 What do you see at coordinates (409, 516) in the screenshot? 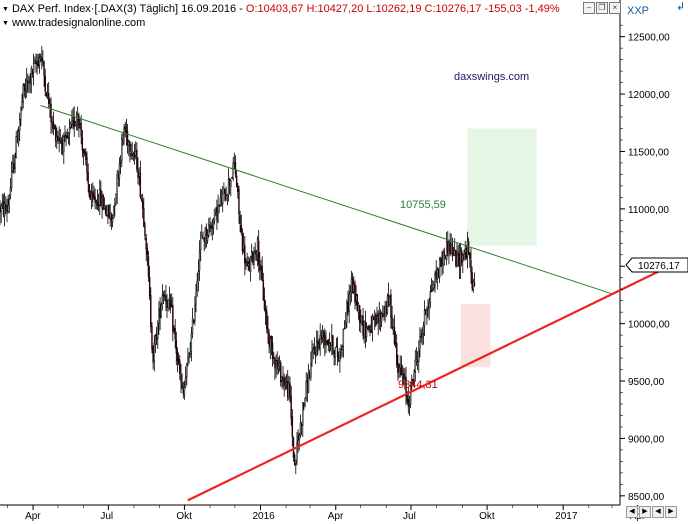
I see `x-tick-label: Jul` at bounding box center [409, 516].